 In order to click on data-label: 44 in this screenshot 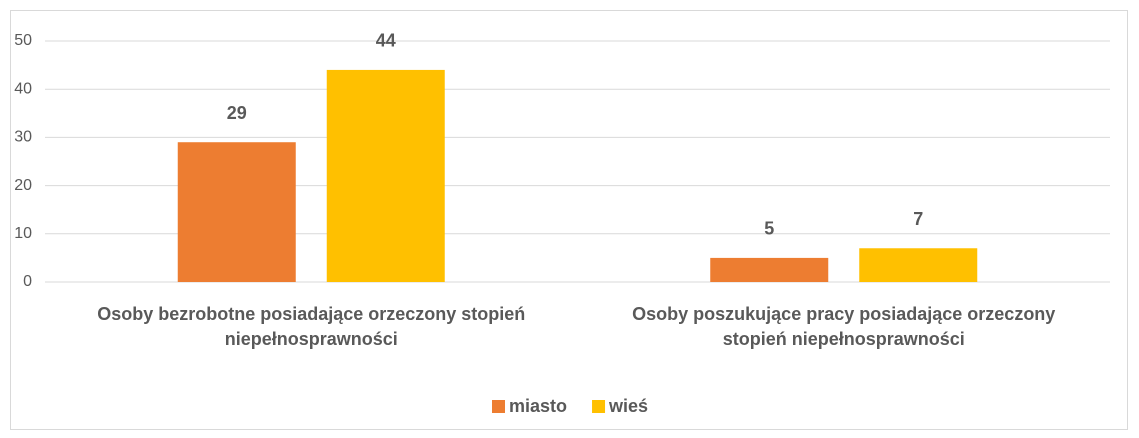, I will do `click(386, 41)`.